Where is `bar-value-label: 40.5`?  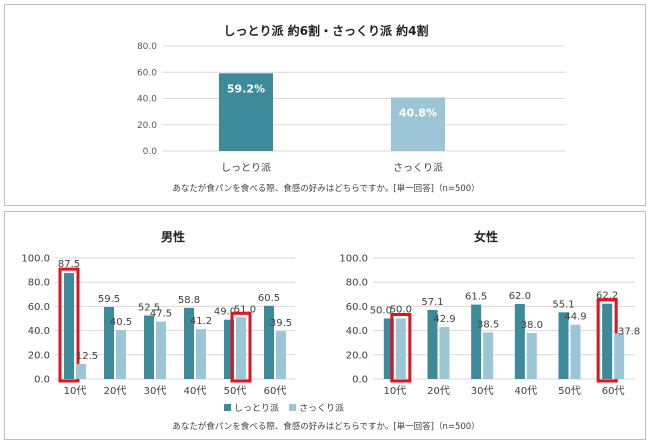
bar-value-label: 40.5 is located at coordinates (121, 322).